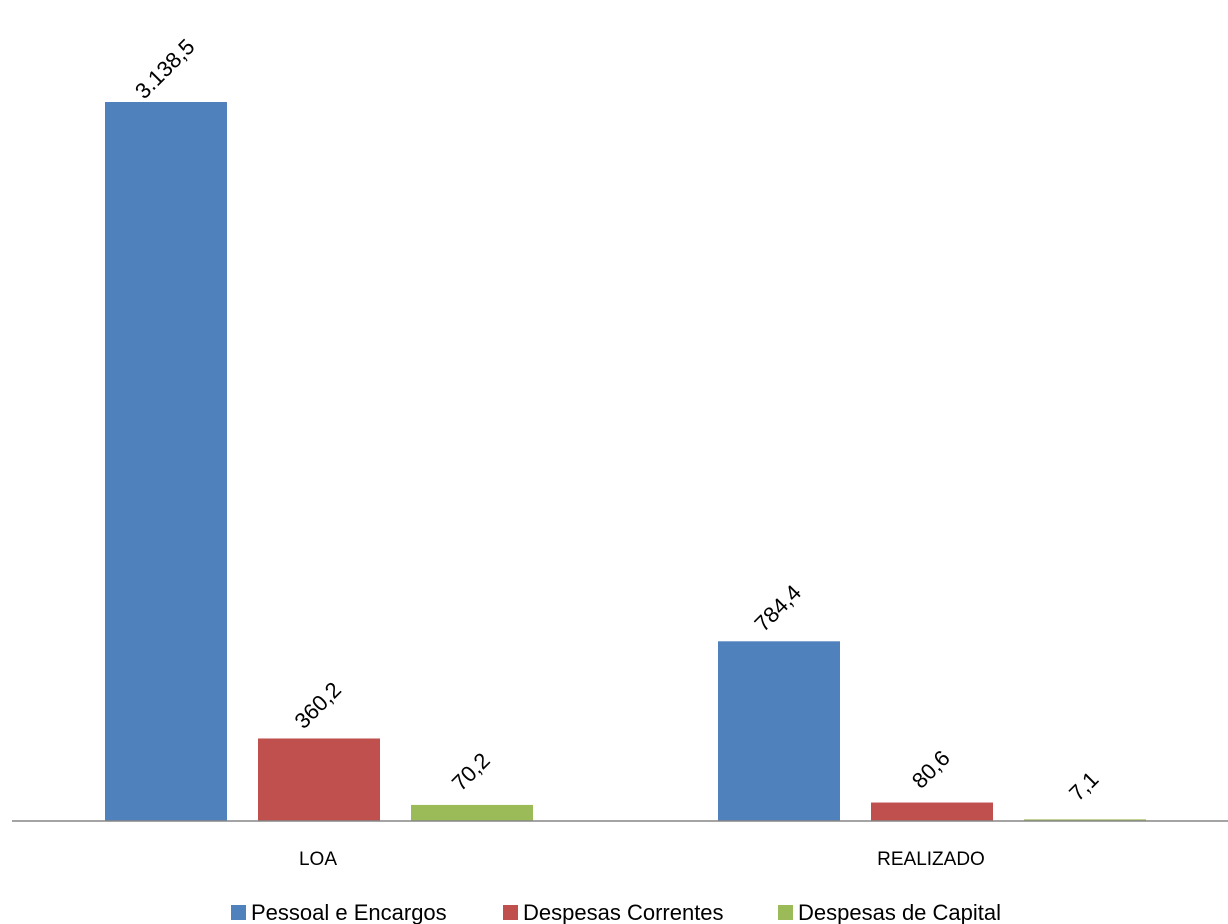 This screenshot has width=1228, height=924. Describe the element at coordinates (899, 912) in the screenshot. I see `legend-label-series-3: Despesas de Capital` at that location.